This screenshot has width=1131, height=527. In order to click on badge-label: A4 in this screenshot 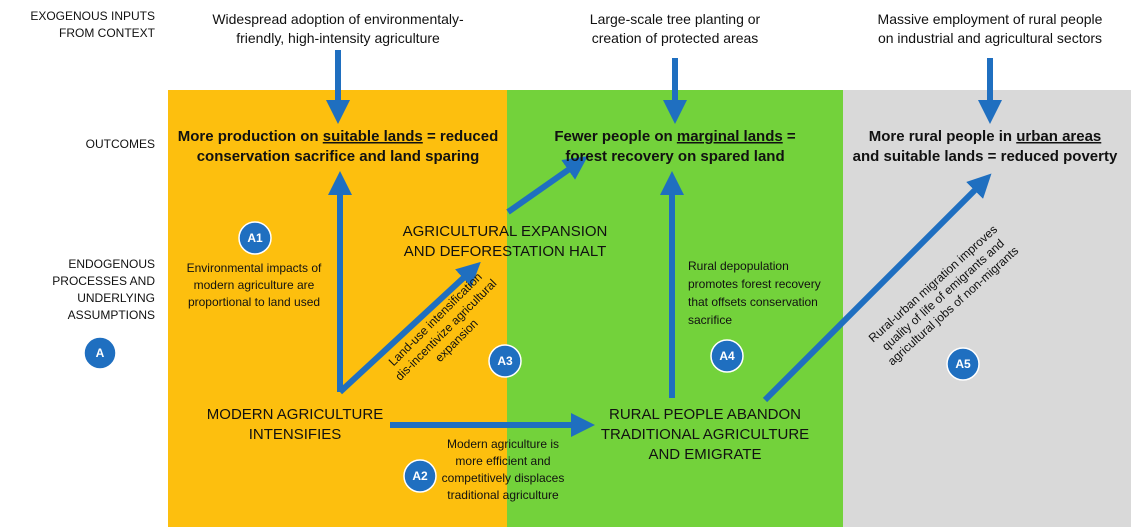, I will do `click(727, 356)`.